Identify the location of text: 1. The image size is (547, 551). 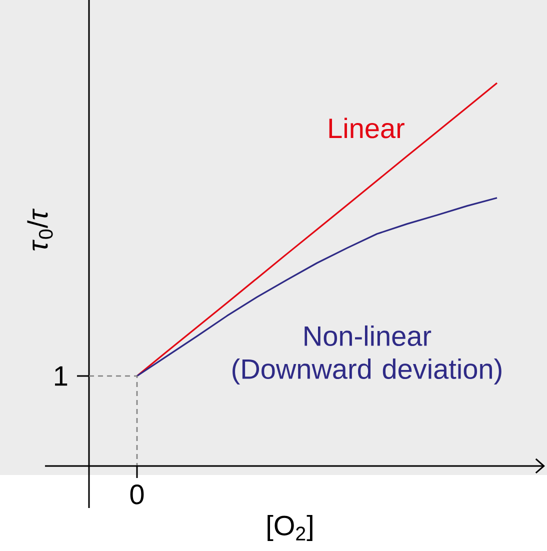
(61, 376).